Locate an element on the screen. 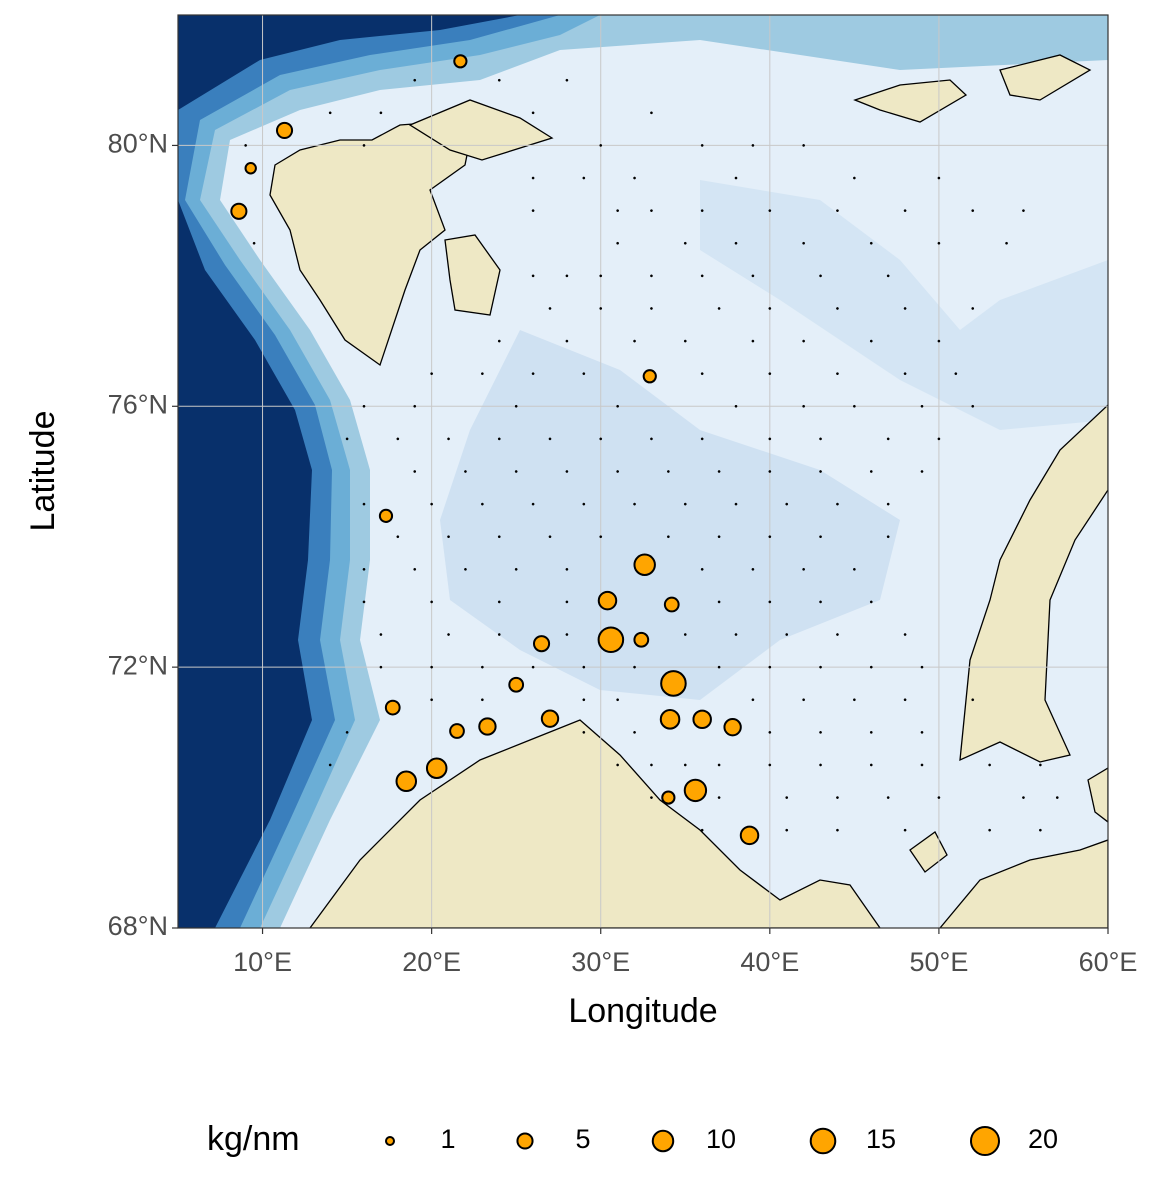  legend-label: 5 is located at coordinates (582, 1139).